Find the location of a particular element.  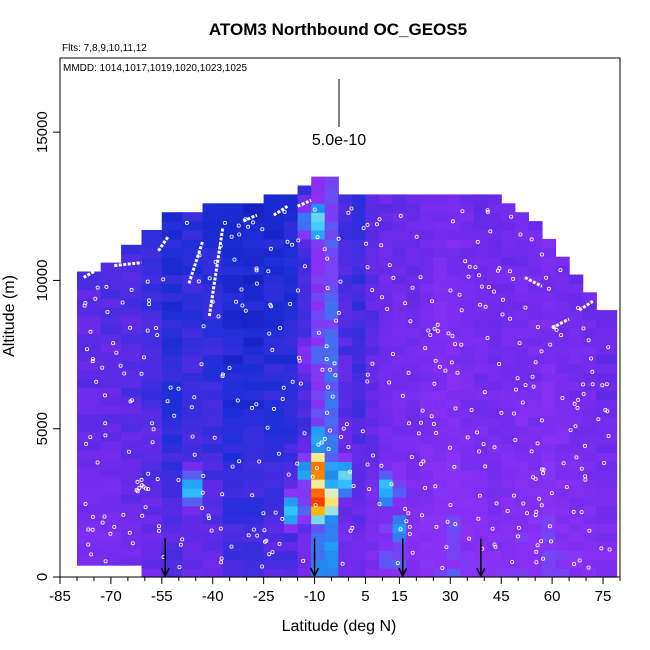

flight-arrow-head is located at coordinates (165, 572).